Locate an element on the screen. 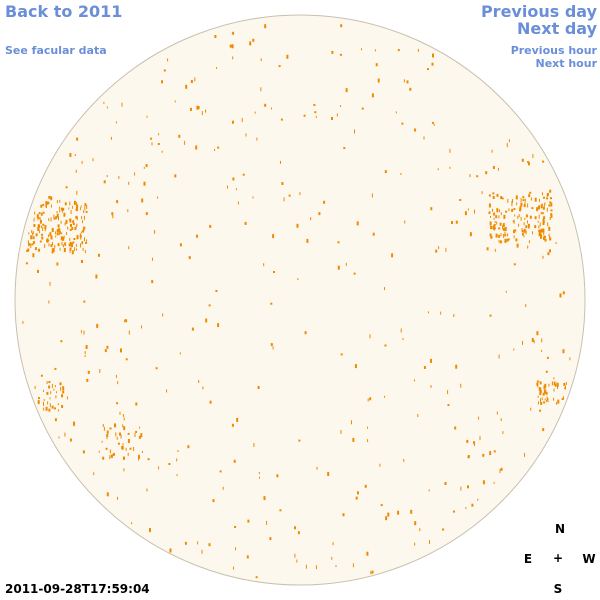 This screenshot has width=600, height=600. previous-hour-link: Previous hour is located at coordinates (553, 50).